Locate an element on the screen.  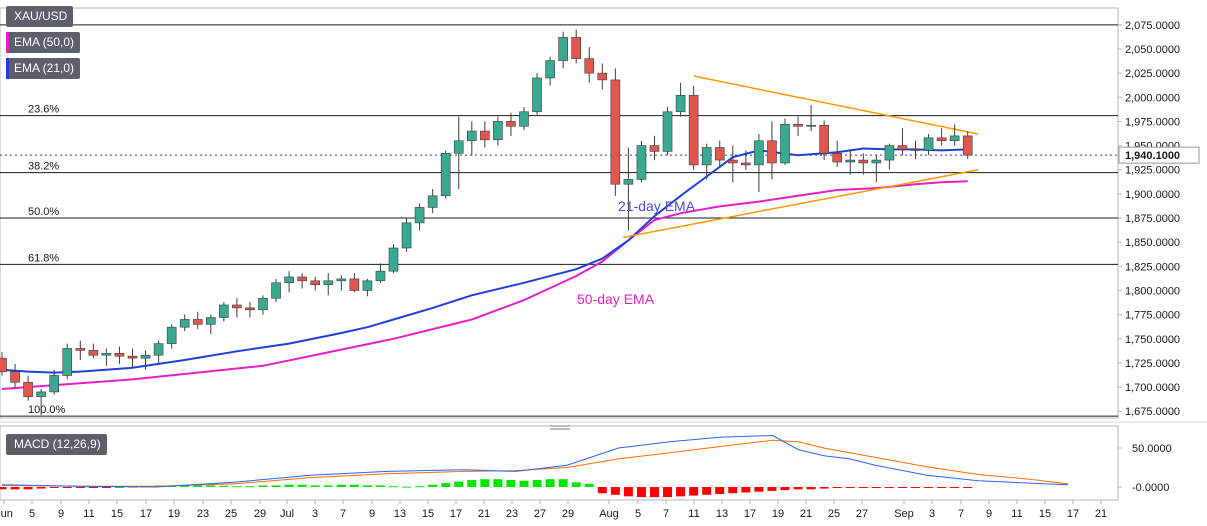
symbol-tag: XAU/USD is located at coordinates (40, 16).